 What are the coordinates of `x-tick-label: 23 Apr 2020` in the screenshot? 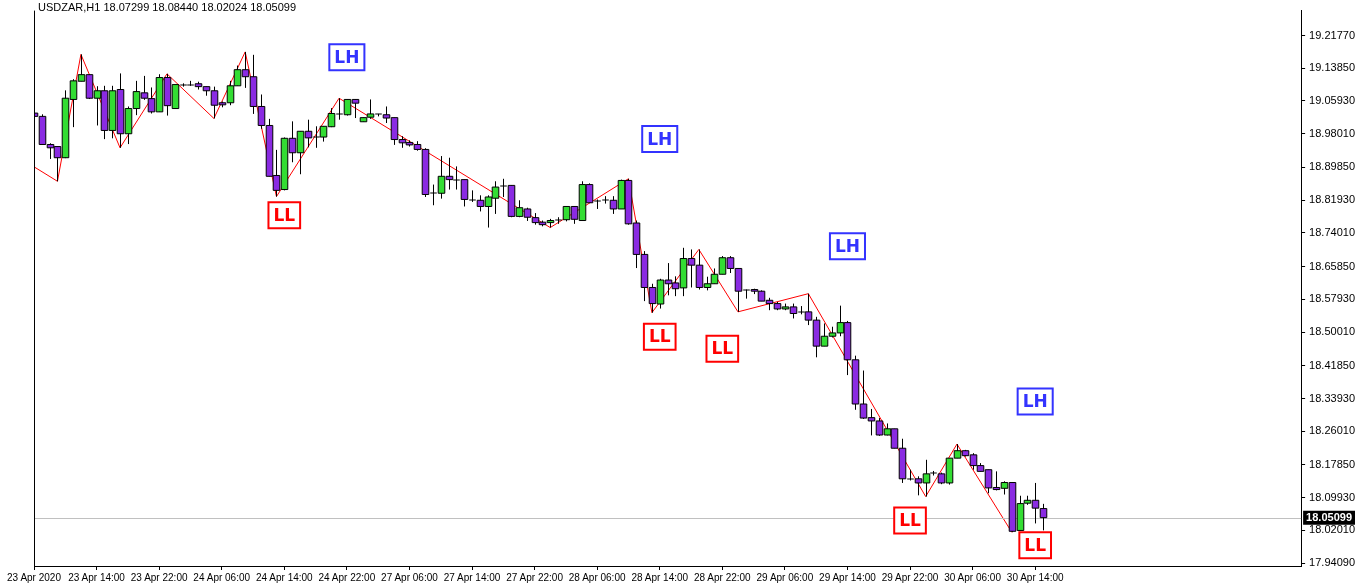 It's located at (34, 577).